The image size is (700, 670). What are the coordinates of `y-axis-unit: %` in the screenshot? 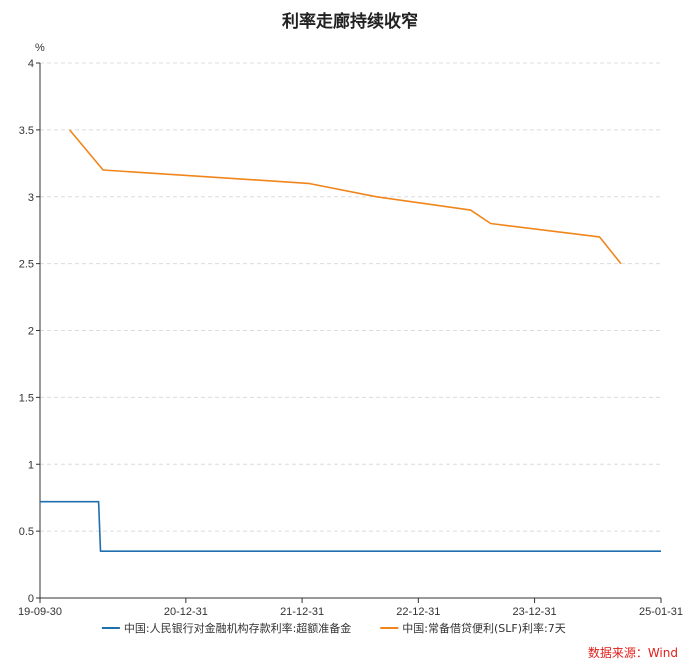 It's located at (40, 48).